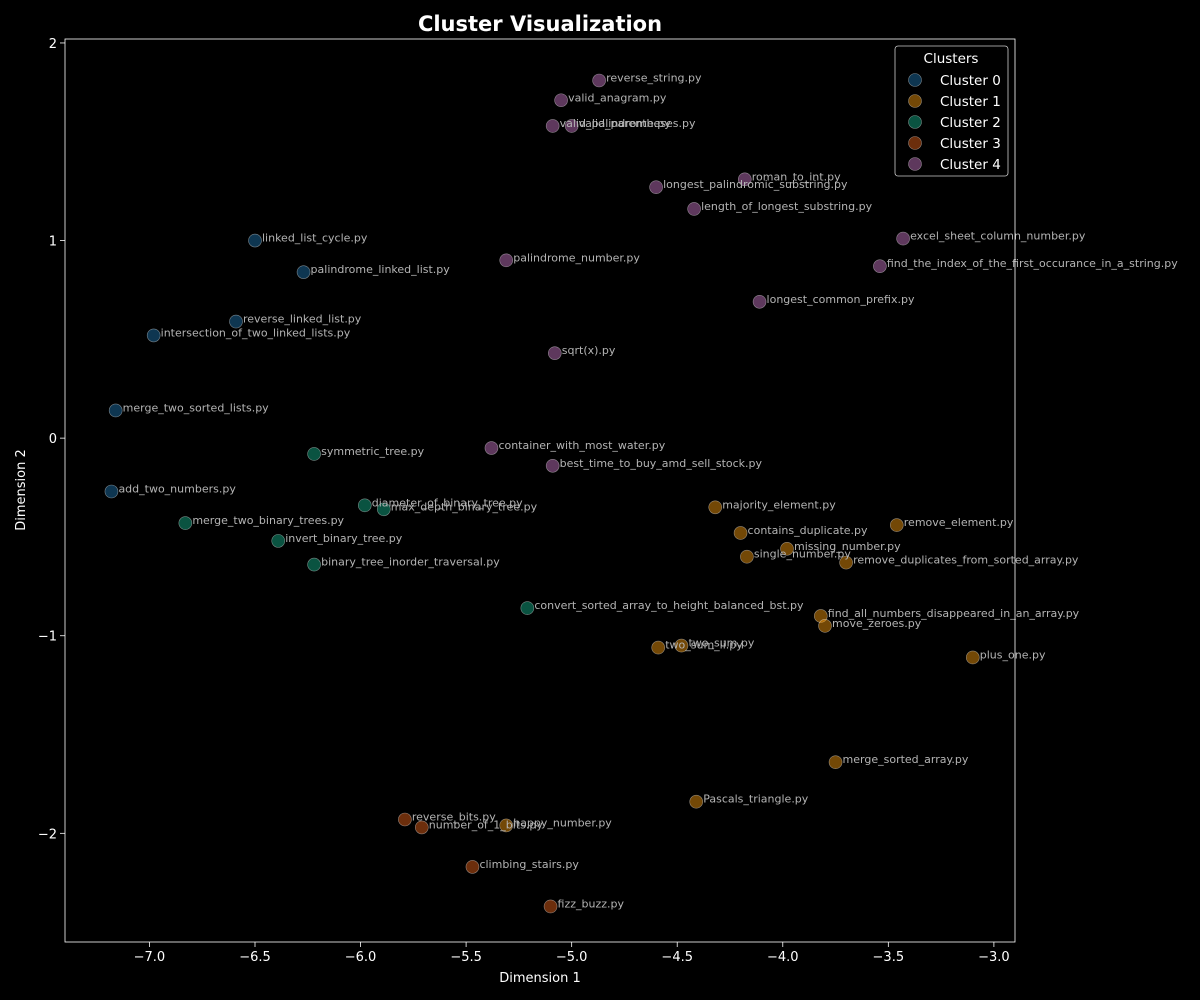 The height and width of the screenshot is (1000, 1200). I want to click on y-axis-label: Dimension 2, so click(21, 490).